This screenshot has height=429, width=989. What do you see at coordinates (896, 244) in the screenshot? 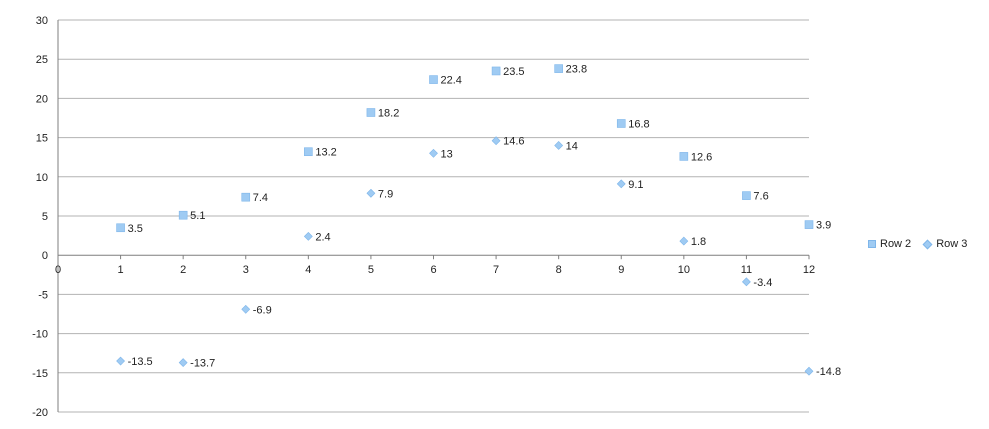
I see `legend-label-row-2: Row 2` at bounding box center [896, 244].